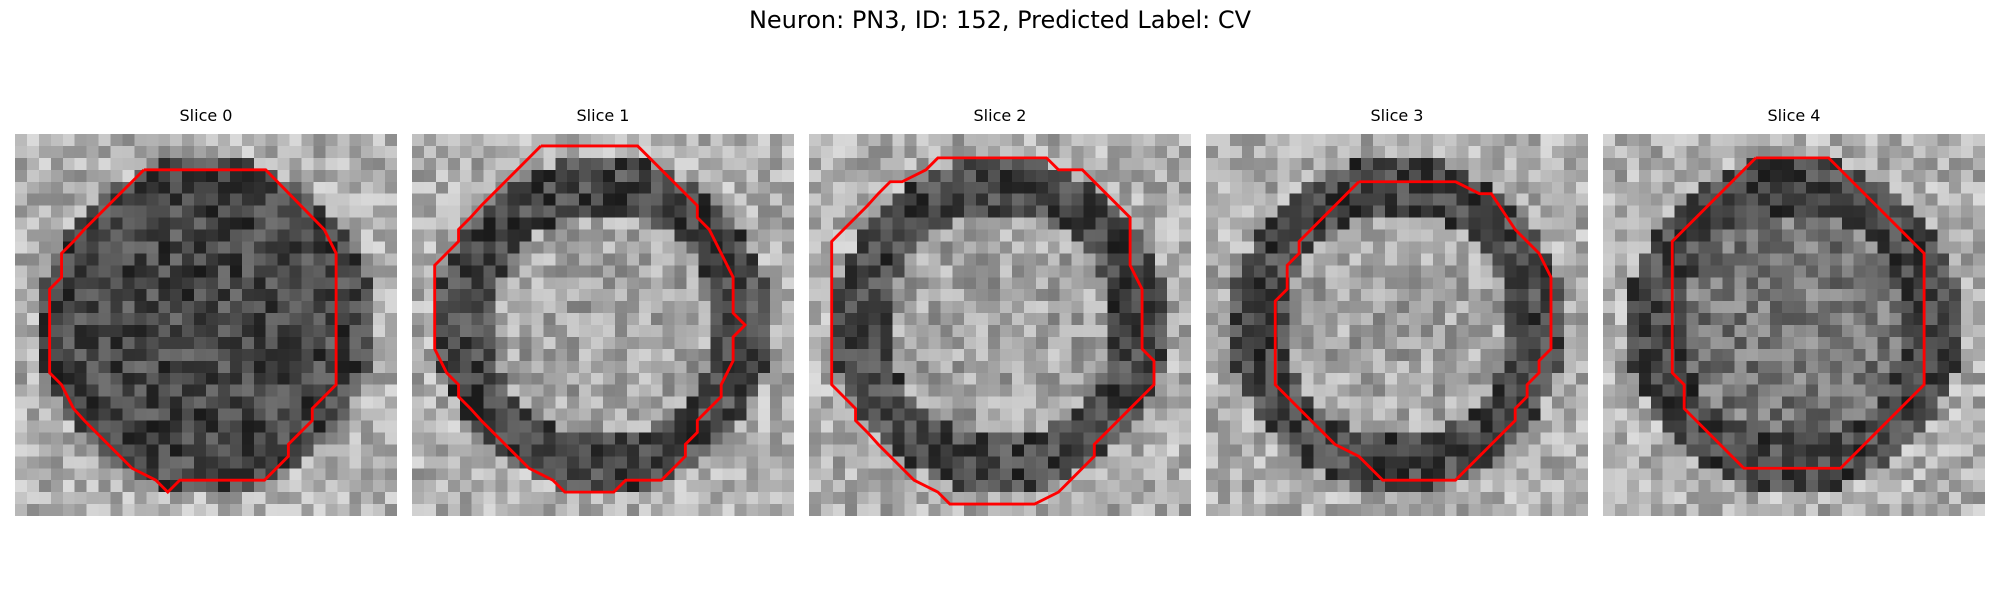  What do you see at coordinates (603, 115) in the screenshot?
I see `slice-title-1: Slice 1` at bounding box center [603, 115].